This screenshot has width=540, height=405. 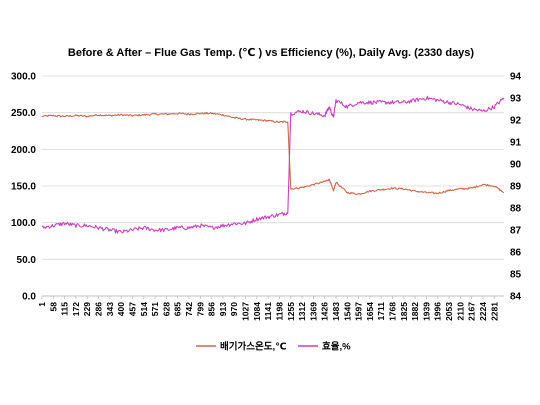 What do you see at coordinates (23, 187) in the screenshot?
I see `y-left-tick-label: 150.0` at bounding box center [23, 187].